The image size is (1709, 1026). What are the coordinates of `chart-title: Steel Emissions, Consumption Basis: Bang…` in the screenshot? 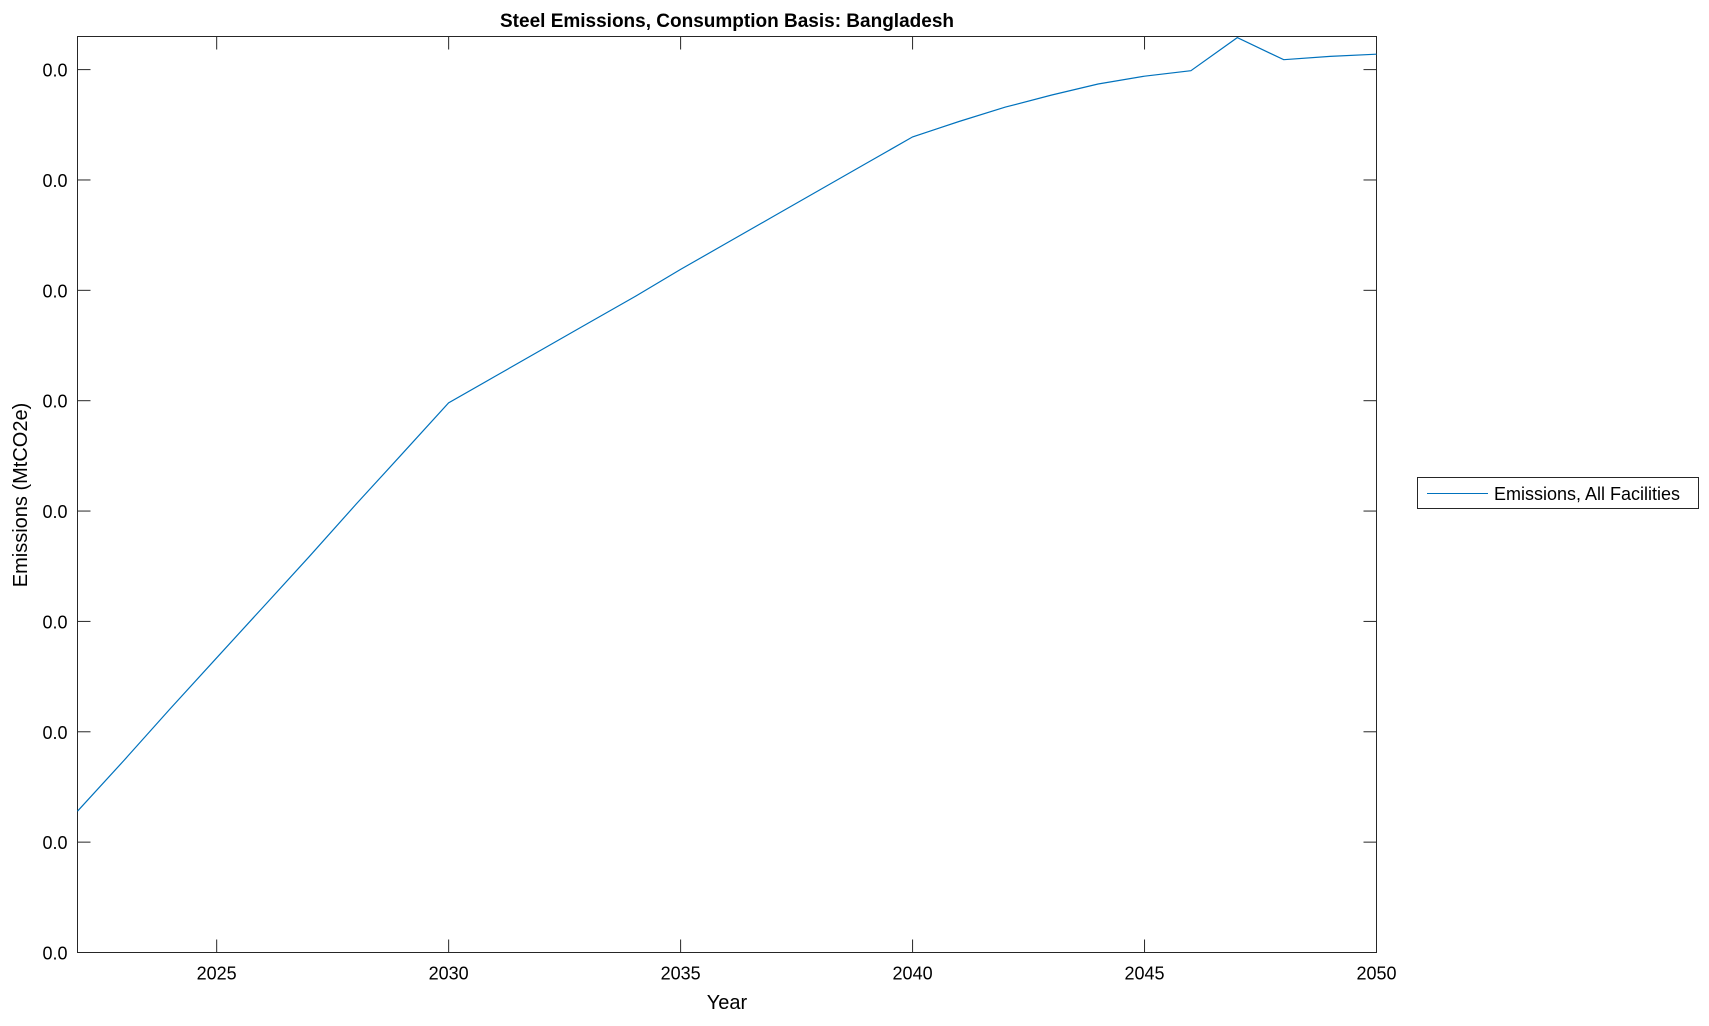 It's located at (727, 21).